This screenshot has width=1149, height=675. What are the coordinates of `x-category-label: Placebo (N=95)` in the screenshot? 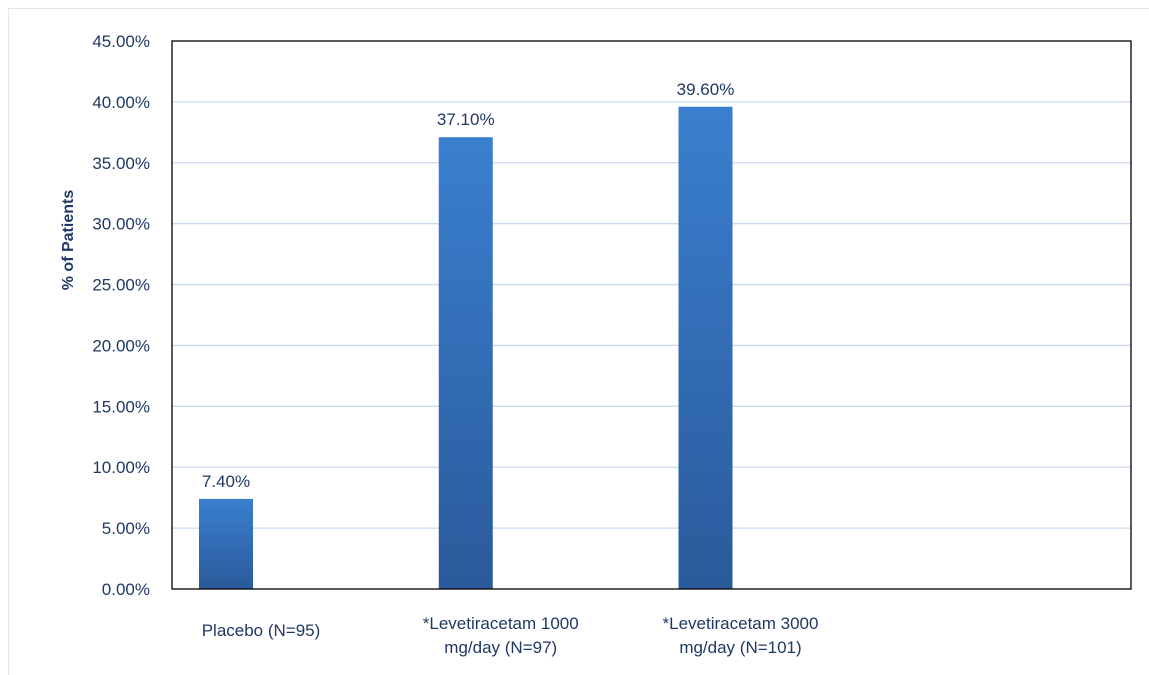 It's located at (261, 630).